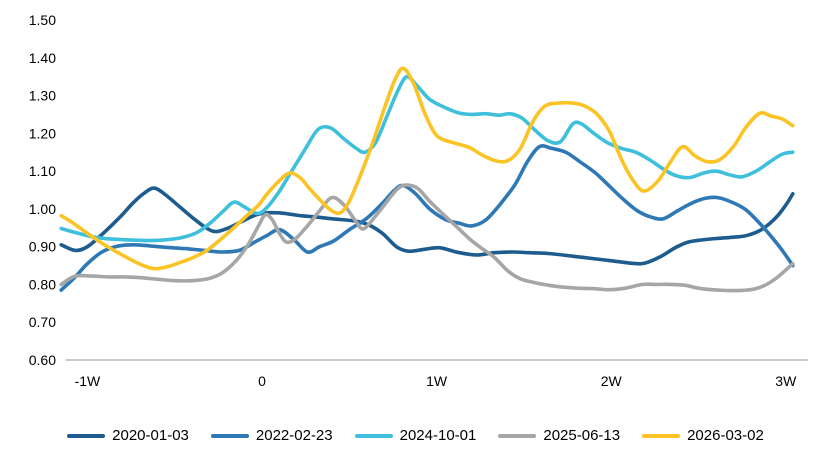 The height and width of the screenshot is (454, 831). Describe the element at coordinates (262, 381) in the screenshot. I see `x-tick-label: 0` at that location.